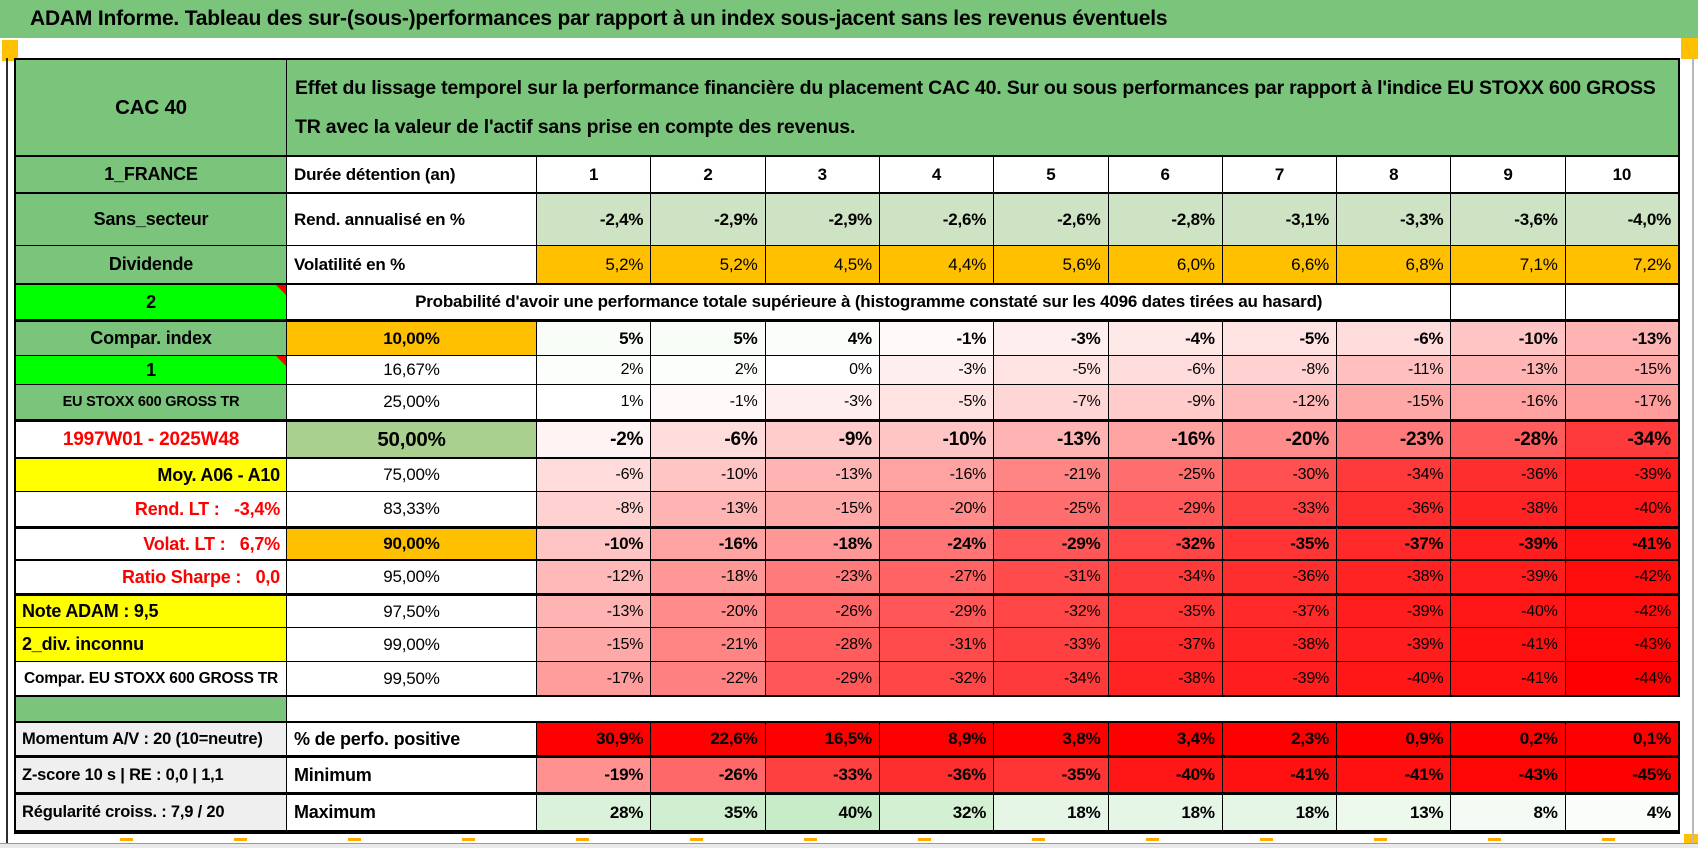  What do you see at coordinates (412, 265) in the screenshot?
I see `row-header: Volatilité en %` at bounding box center [412, 265].